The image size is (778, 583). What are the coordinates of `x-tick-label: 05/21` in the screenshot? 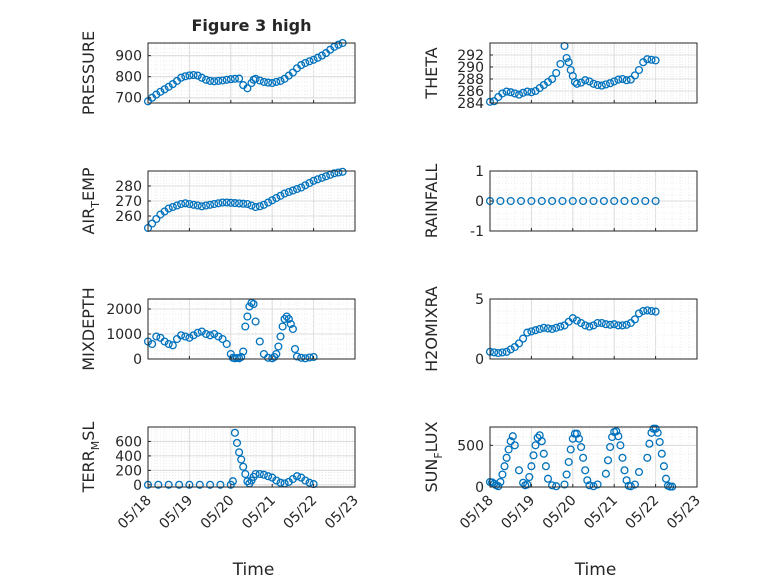 It's located at (601, 513).